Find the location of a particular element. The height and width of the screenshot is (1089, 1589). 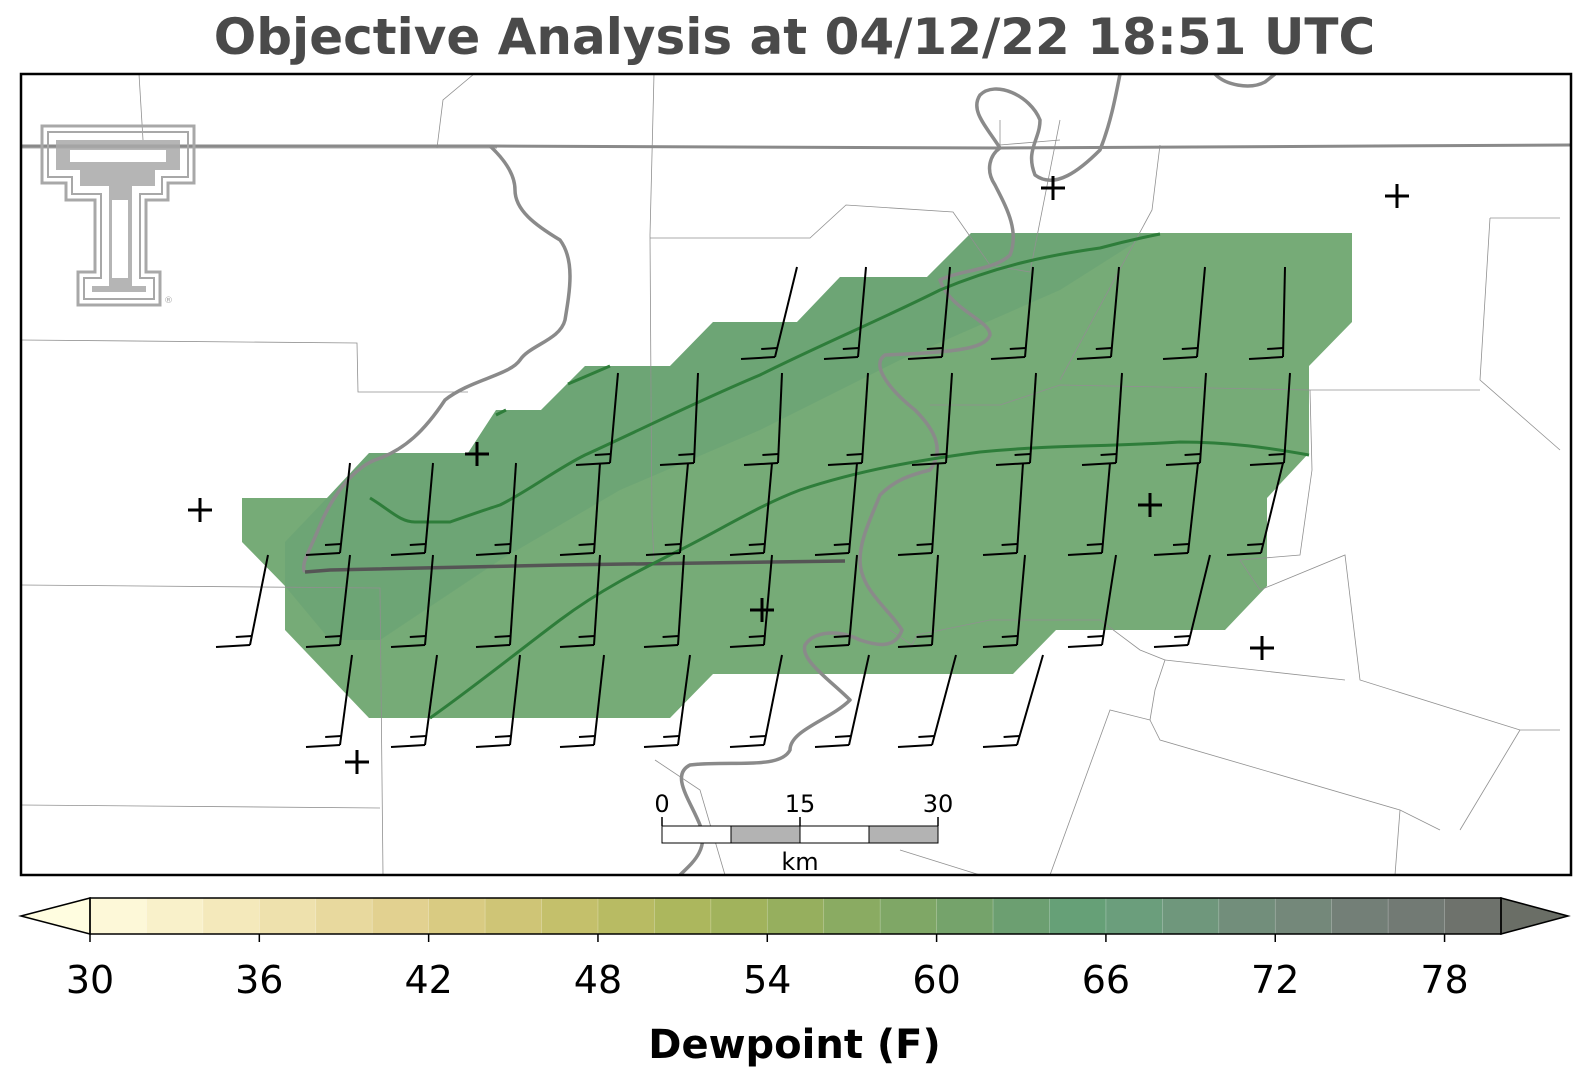

logo-registered-mark: ® is located at coordinates (168, 301).